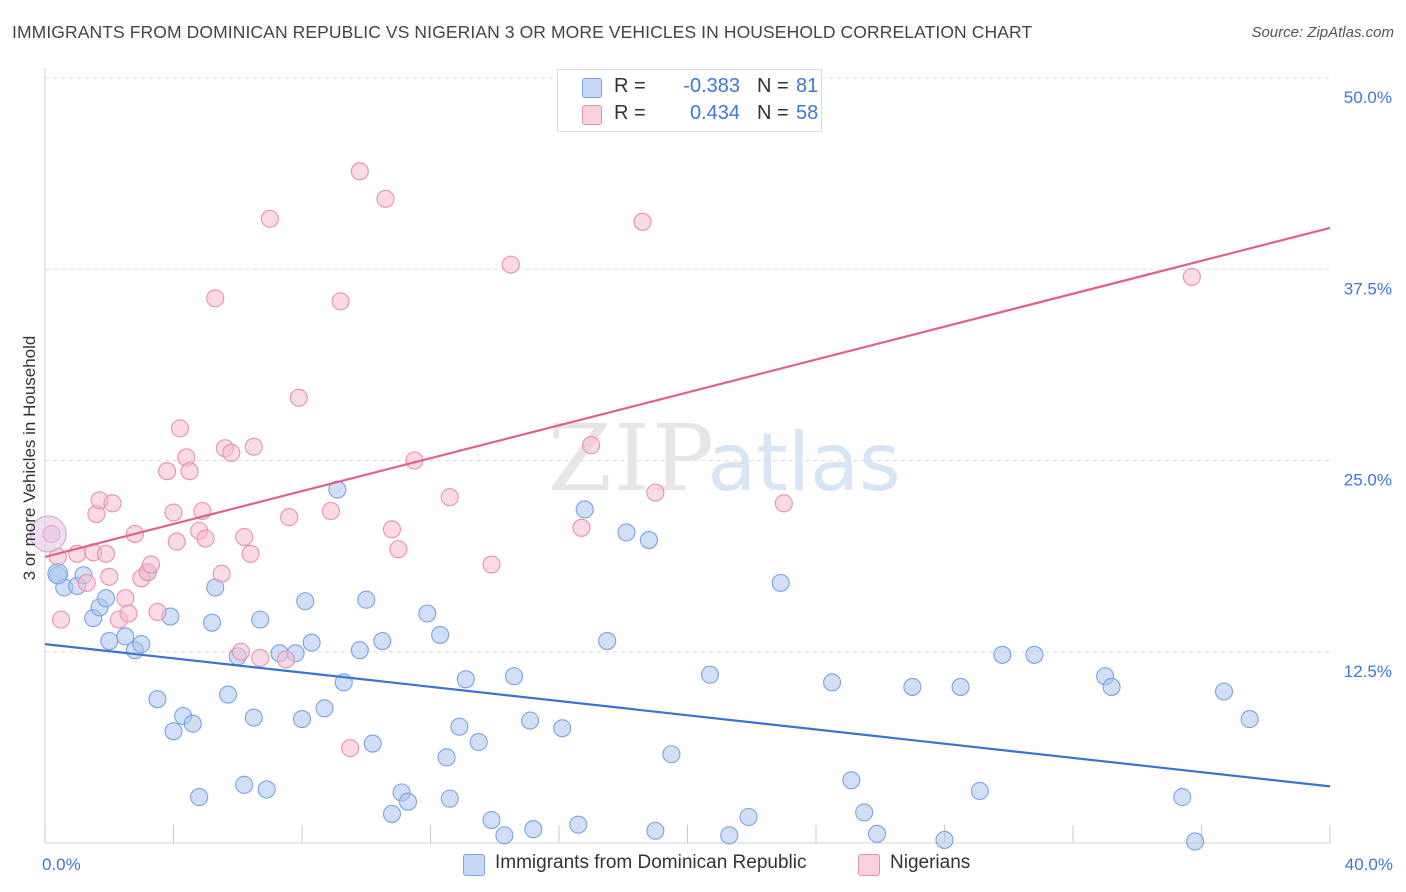 This screenshot has width=1406, height=892. What do you see at coordinates (1369, 864) in the screenshot?
I see `x-tick-label: 40.0%` at bounding box center [1369, 864].